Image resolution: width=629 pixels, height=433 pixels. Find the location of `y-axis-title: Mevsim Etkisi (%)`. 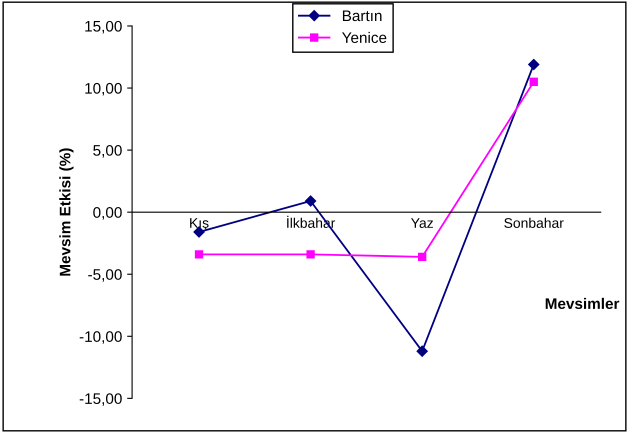

y-axis-title: Mevsim Etkisi (%) is located at coordinates (66, 212).